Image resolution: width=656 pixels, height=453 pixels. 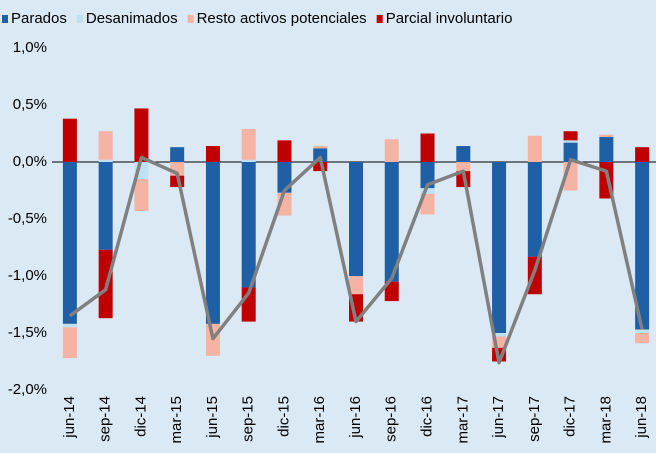 I want to click on x-tick-label: mar-16, so click(x=319, y=420).